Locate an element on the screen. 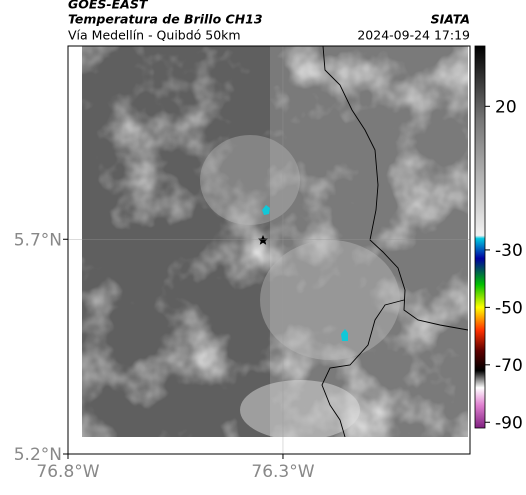 This screenshot has height=495, width=526. lat-label: 5.7°N is located at coordinates (38, 240).